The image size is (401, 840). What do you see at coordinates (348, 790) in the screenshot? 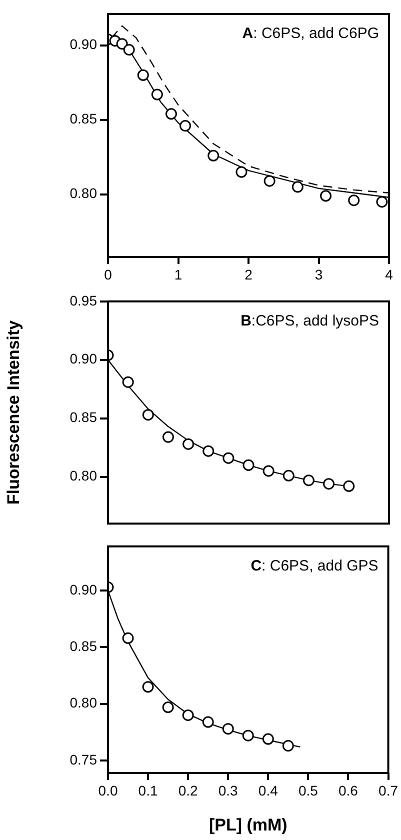
I see `x-tick-label: 0.6` at bounding box center [348, 790].